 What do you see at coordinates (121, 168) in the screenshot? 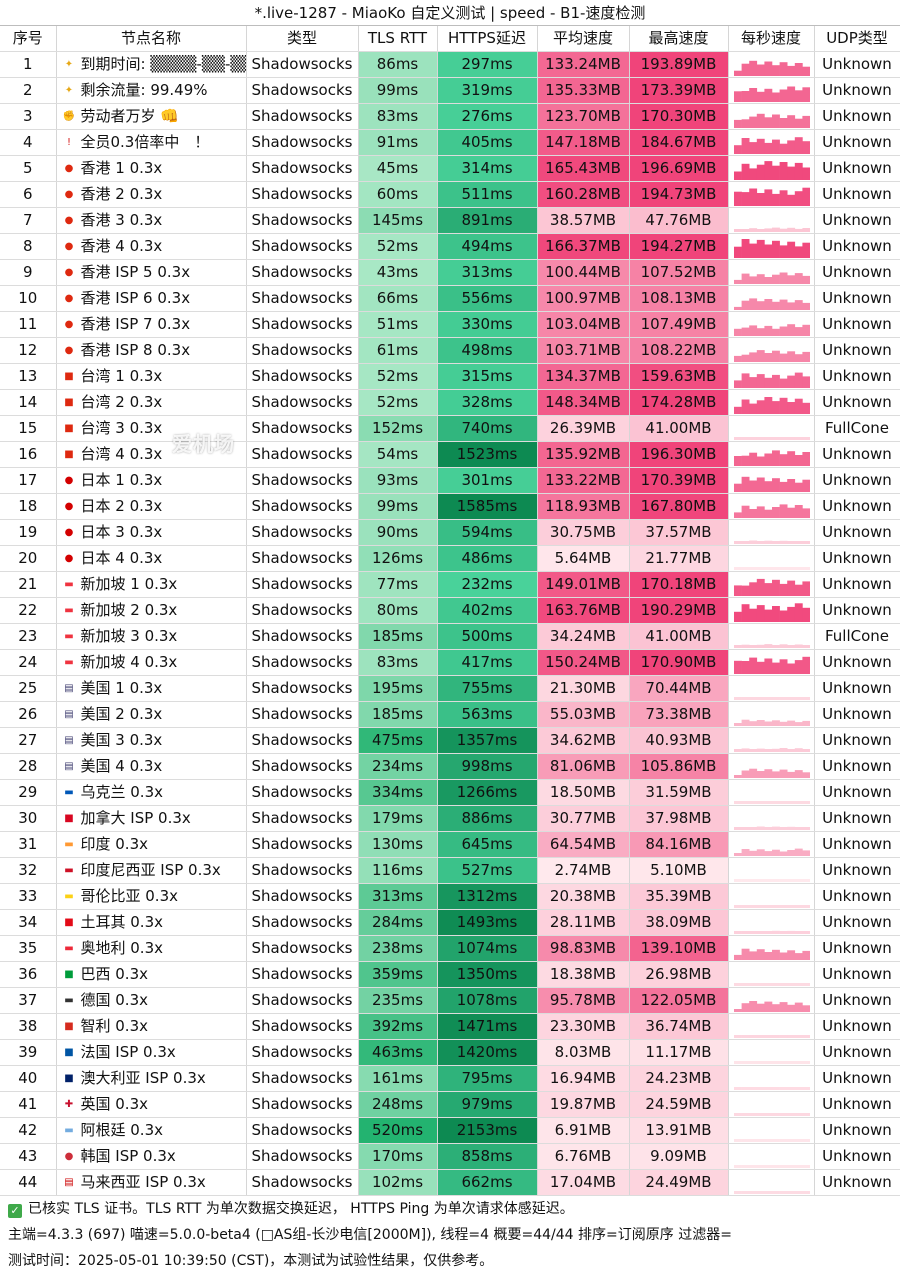
I see `node-name: 香港 1 0.3x` at bounding box center [121, 168].